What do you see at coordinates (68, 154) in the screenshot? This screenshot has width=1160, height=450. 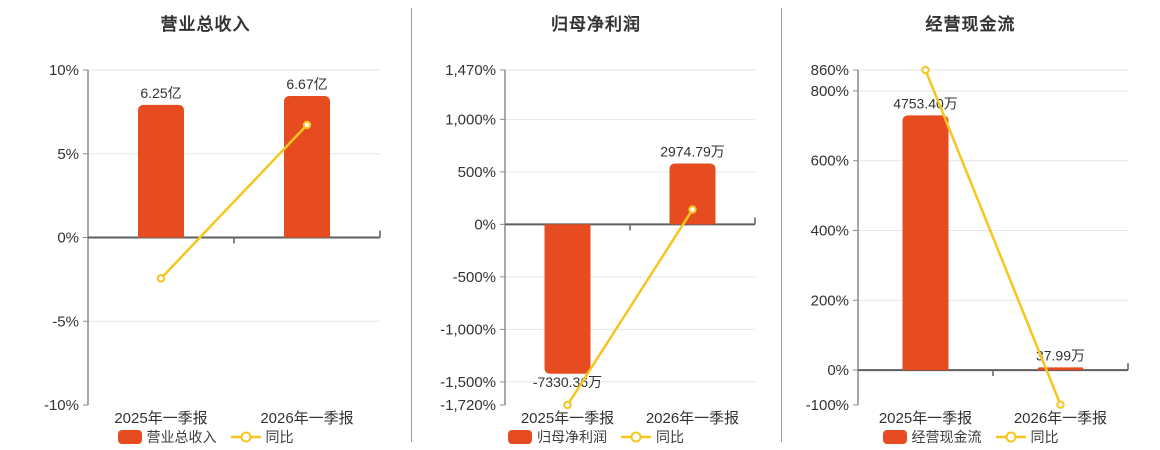 I see `y-tick-label: 5%` at bounding box center [68, 154].